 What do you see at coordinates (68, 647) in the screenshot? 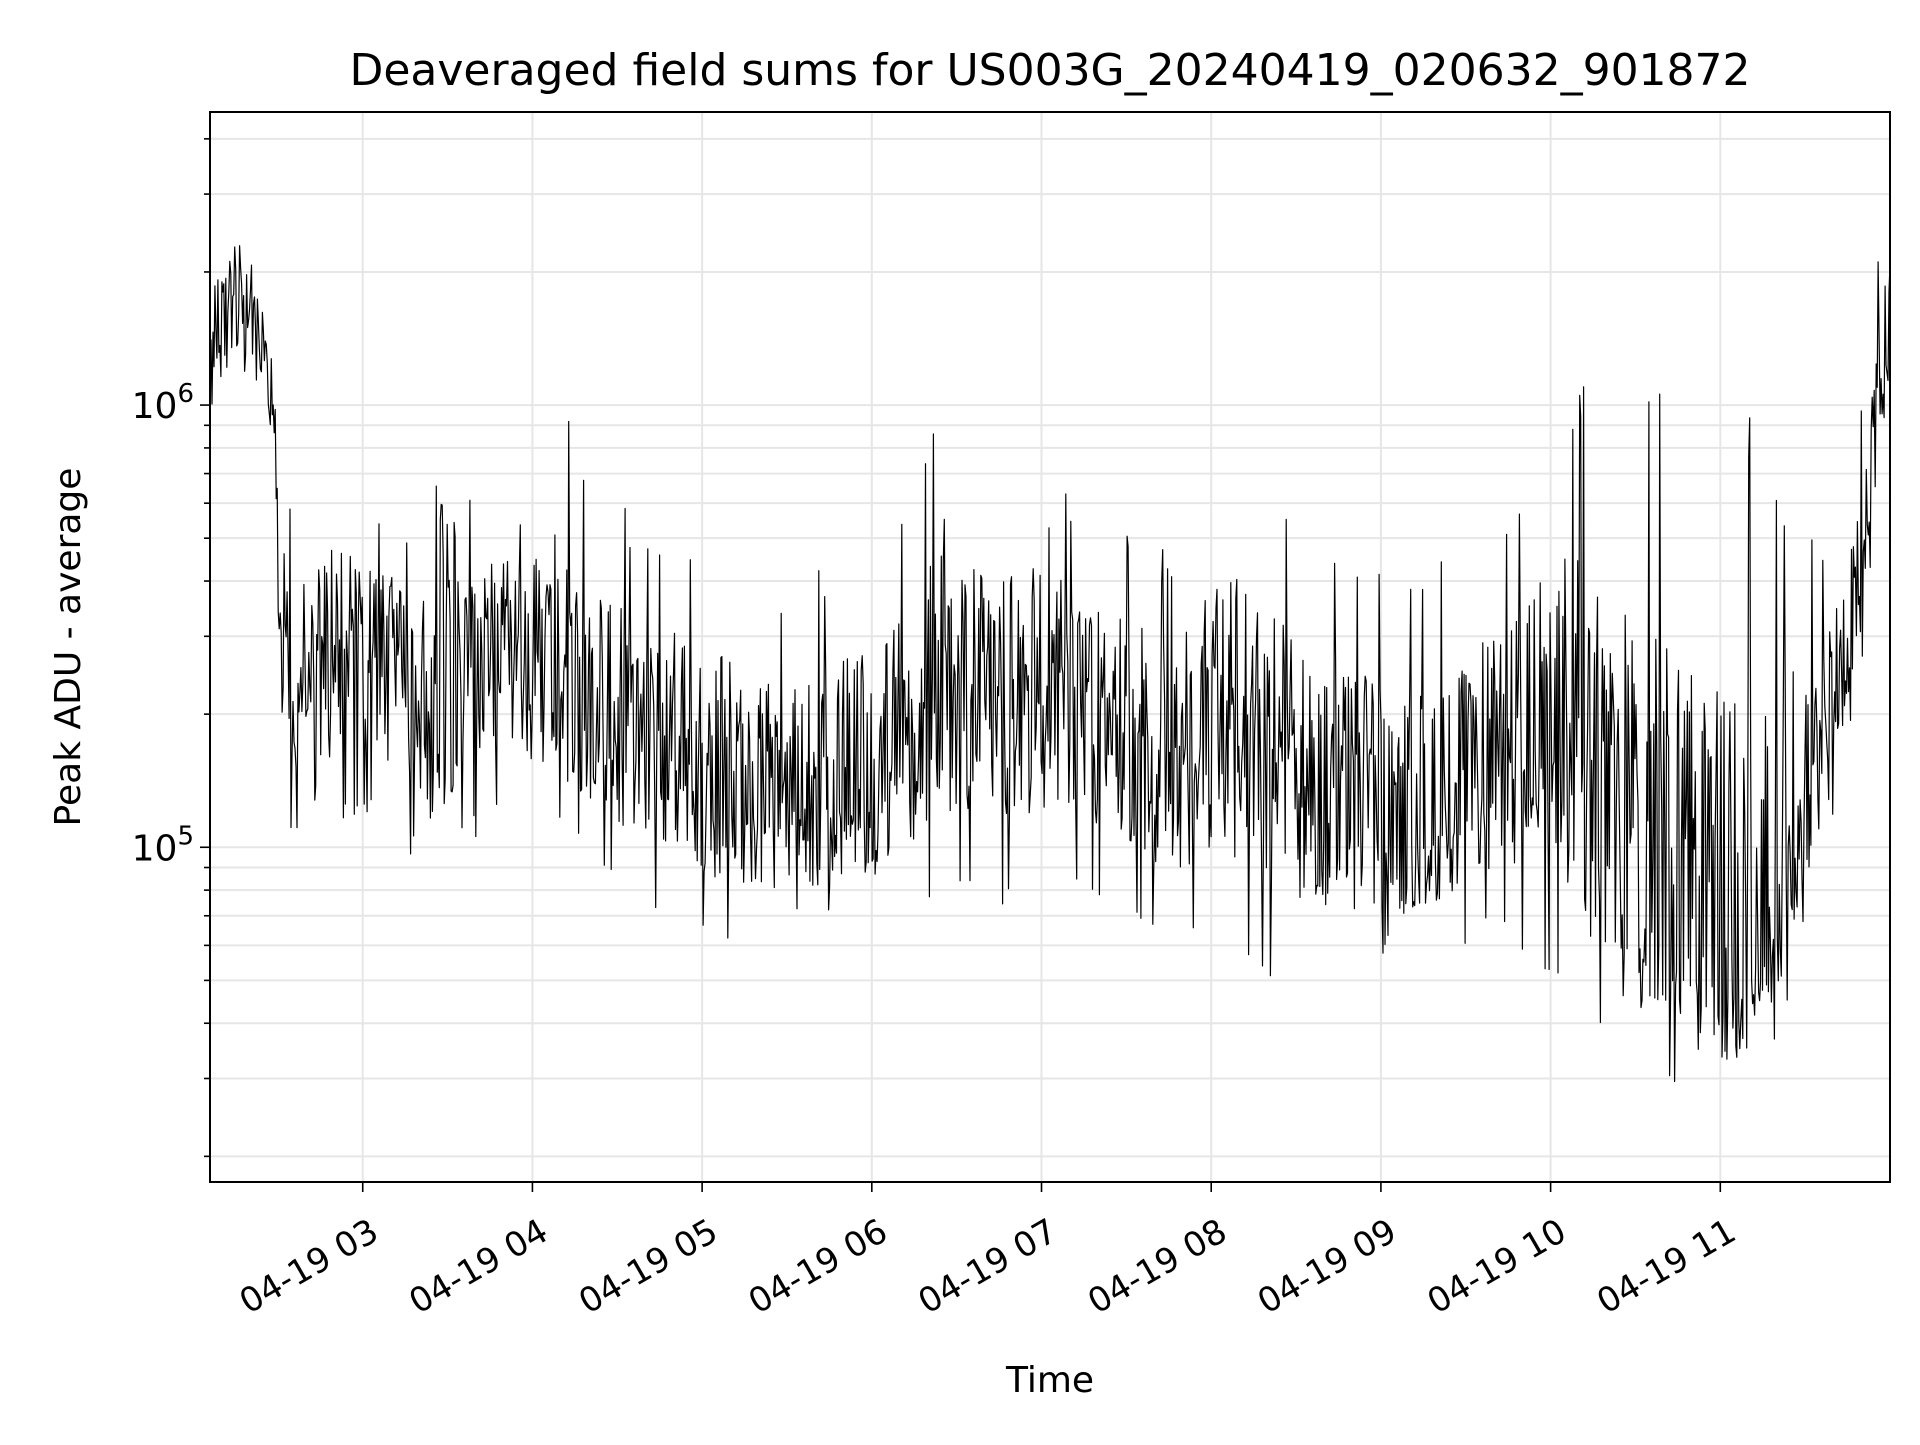
I see `y-axis-label: Peak ADU - average` at bounding box center [68, 647].